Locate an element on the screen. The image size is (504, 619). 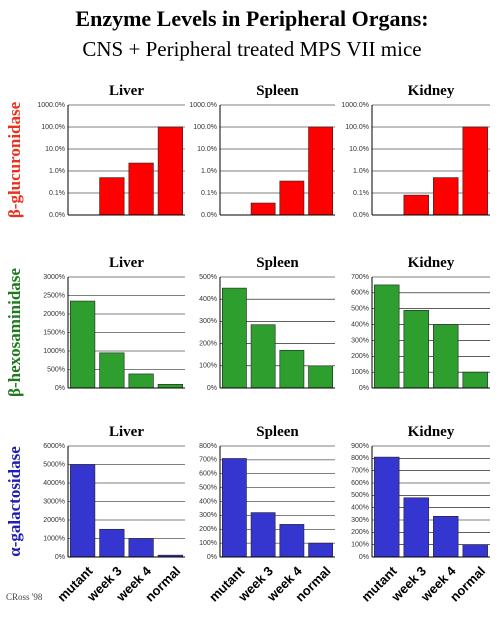
row-label: α-galactosidase is located at coordinates (14, 501).